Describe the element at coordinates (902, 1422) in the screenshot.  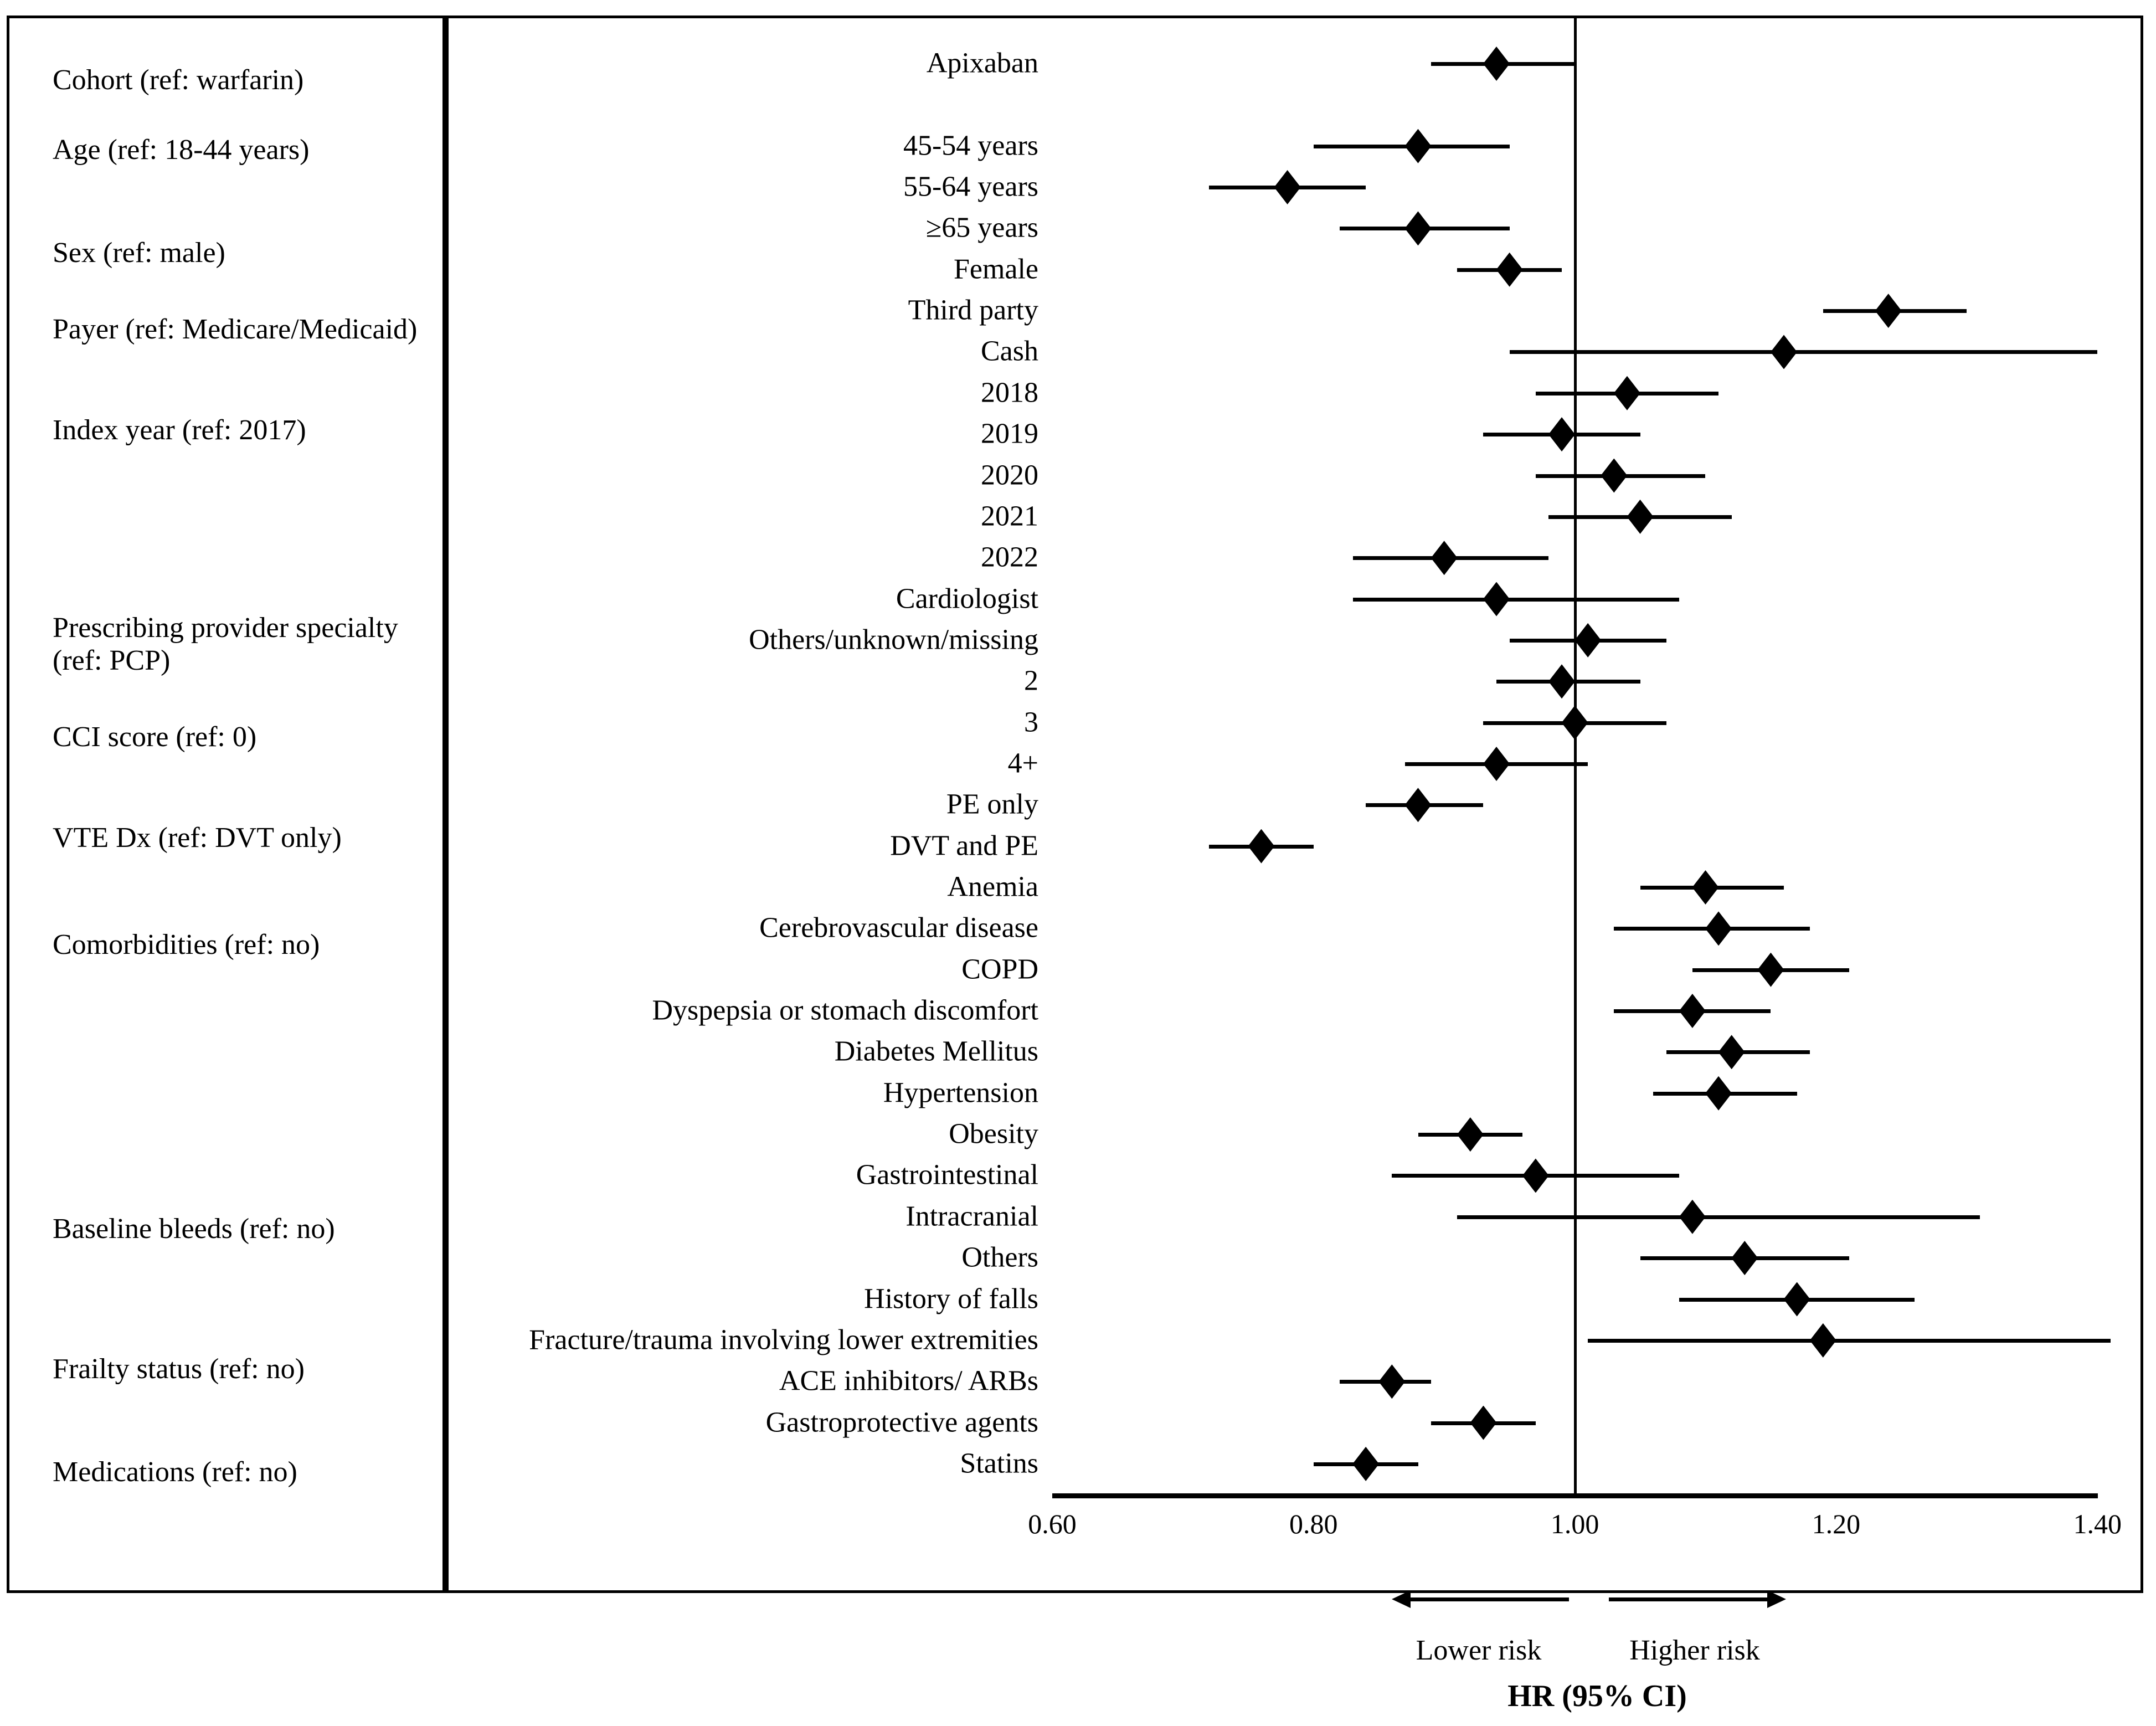
I see `row-label: Gastroprotective agents` at that location.